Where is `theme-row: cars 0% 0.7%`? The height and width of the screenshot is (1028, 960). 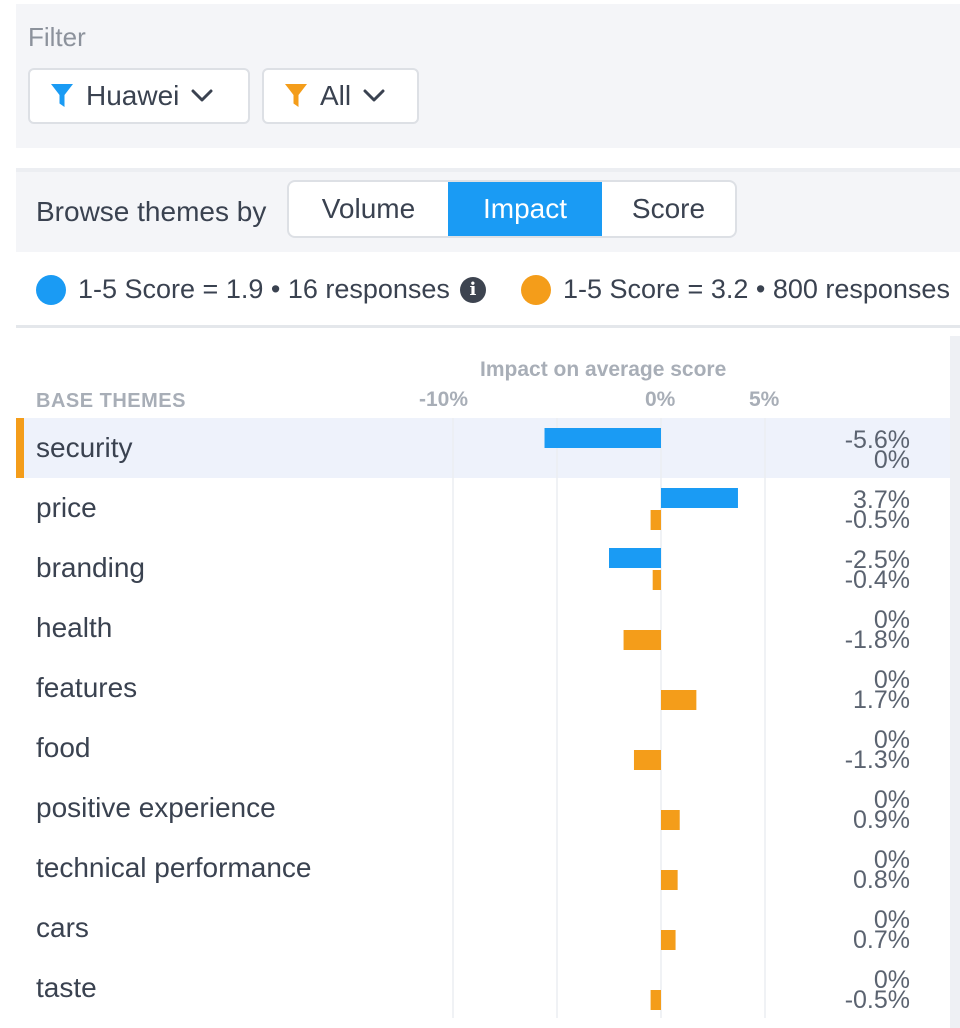 theme-row: cars 0% 0.7% is located at coordinates (483, 928).